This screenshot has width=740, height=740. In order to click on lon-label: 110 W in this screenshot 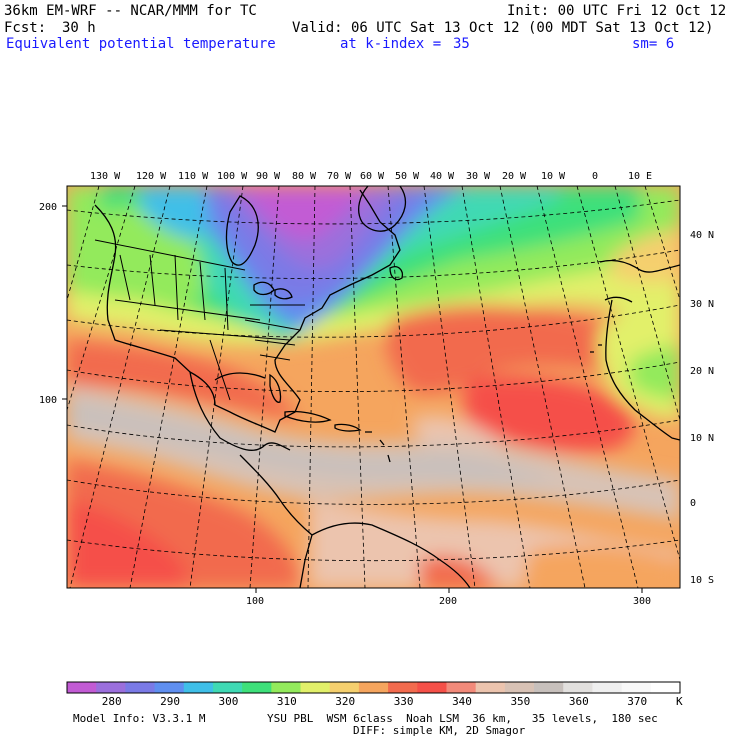, I will do `click(193, 176)`.